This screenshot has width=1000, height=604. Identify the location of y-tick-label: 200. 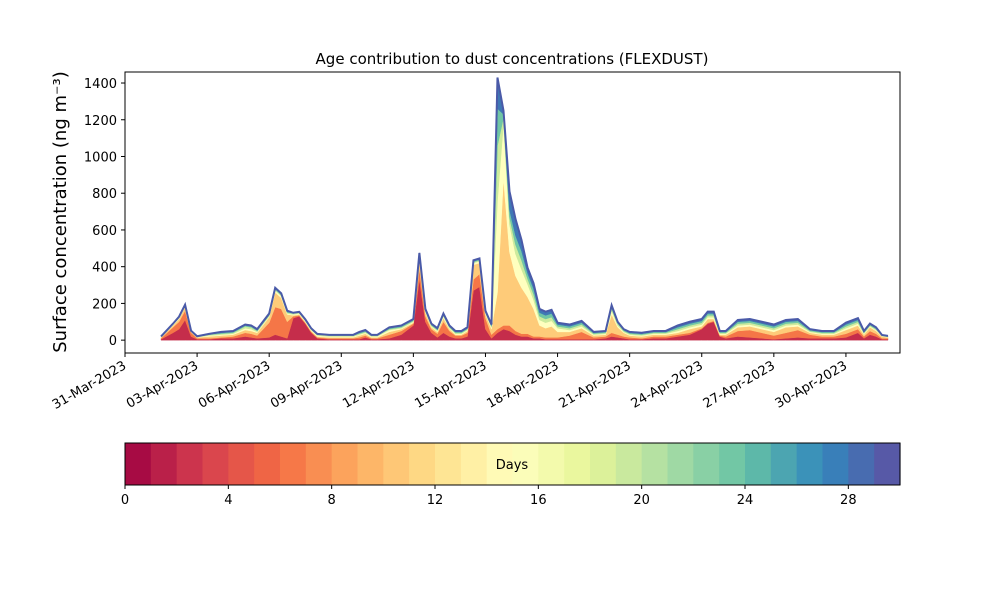
(104, 304).